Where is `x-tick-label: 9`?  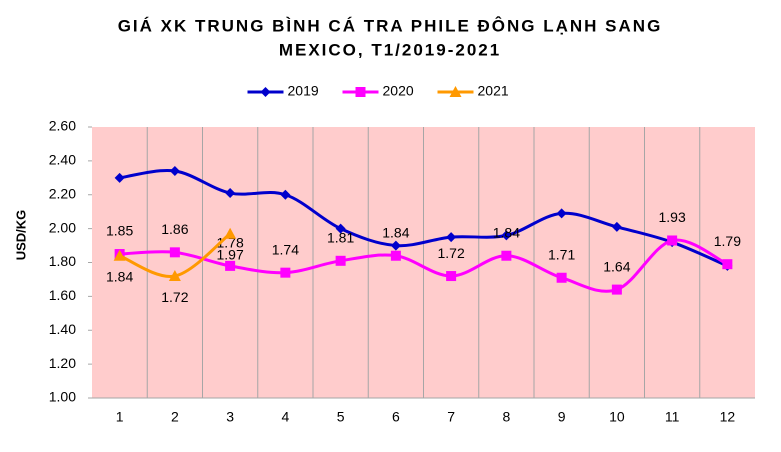 x-tick-label: 9 is located at coordinates (562, 417).